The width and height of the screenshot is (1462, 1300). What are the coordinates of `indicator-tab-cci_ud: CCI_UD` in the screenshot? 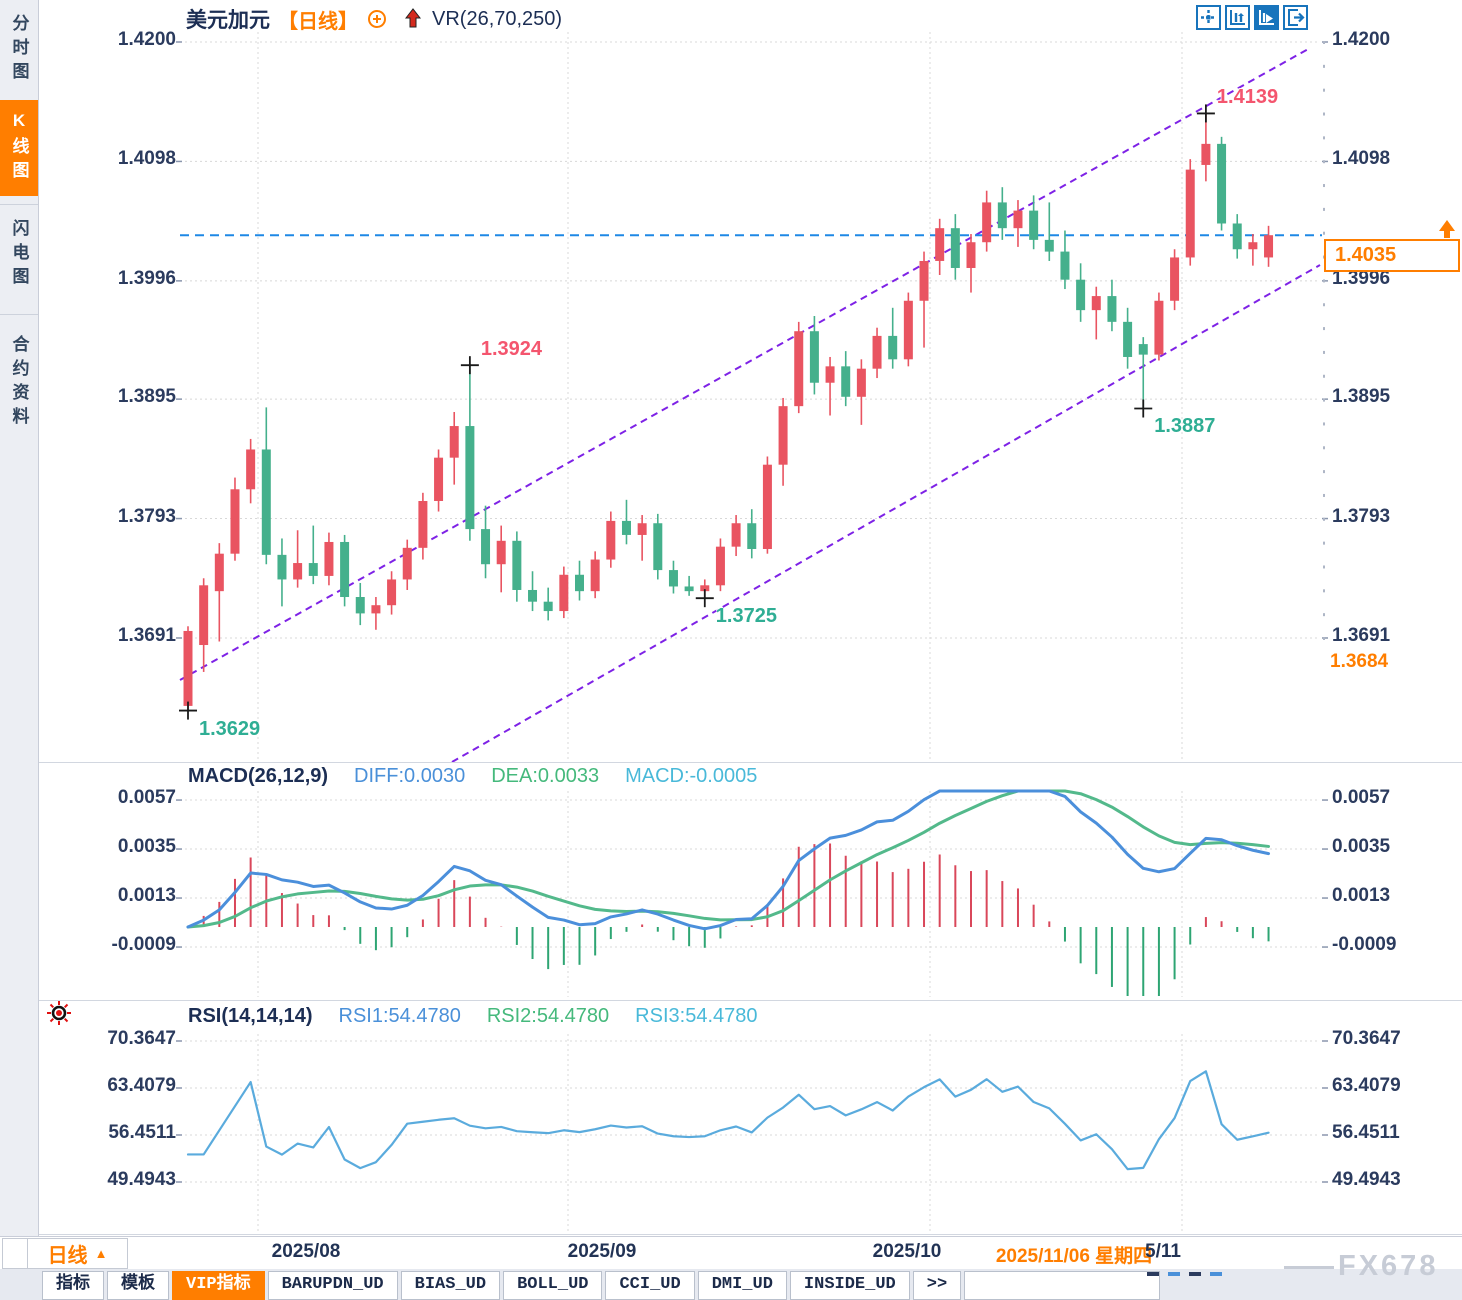 It's located at (650, 1285).